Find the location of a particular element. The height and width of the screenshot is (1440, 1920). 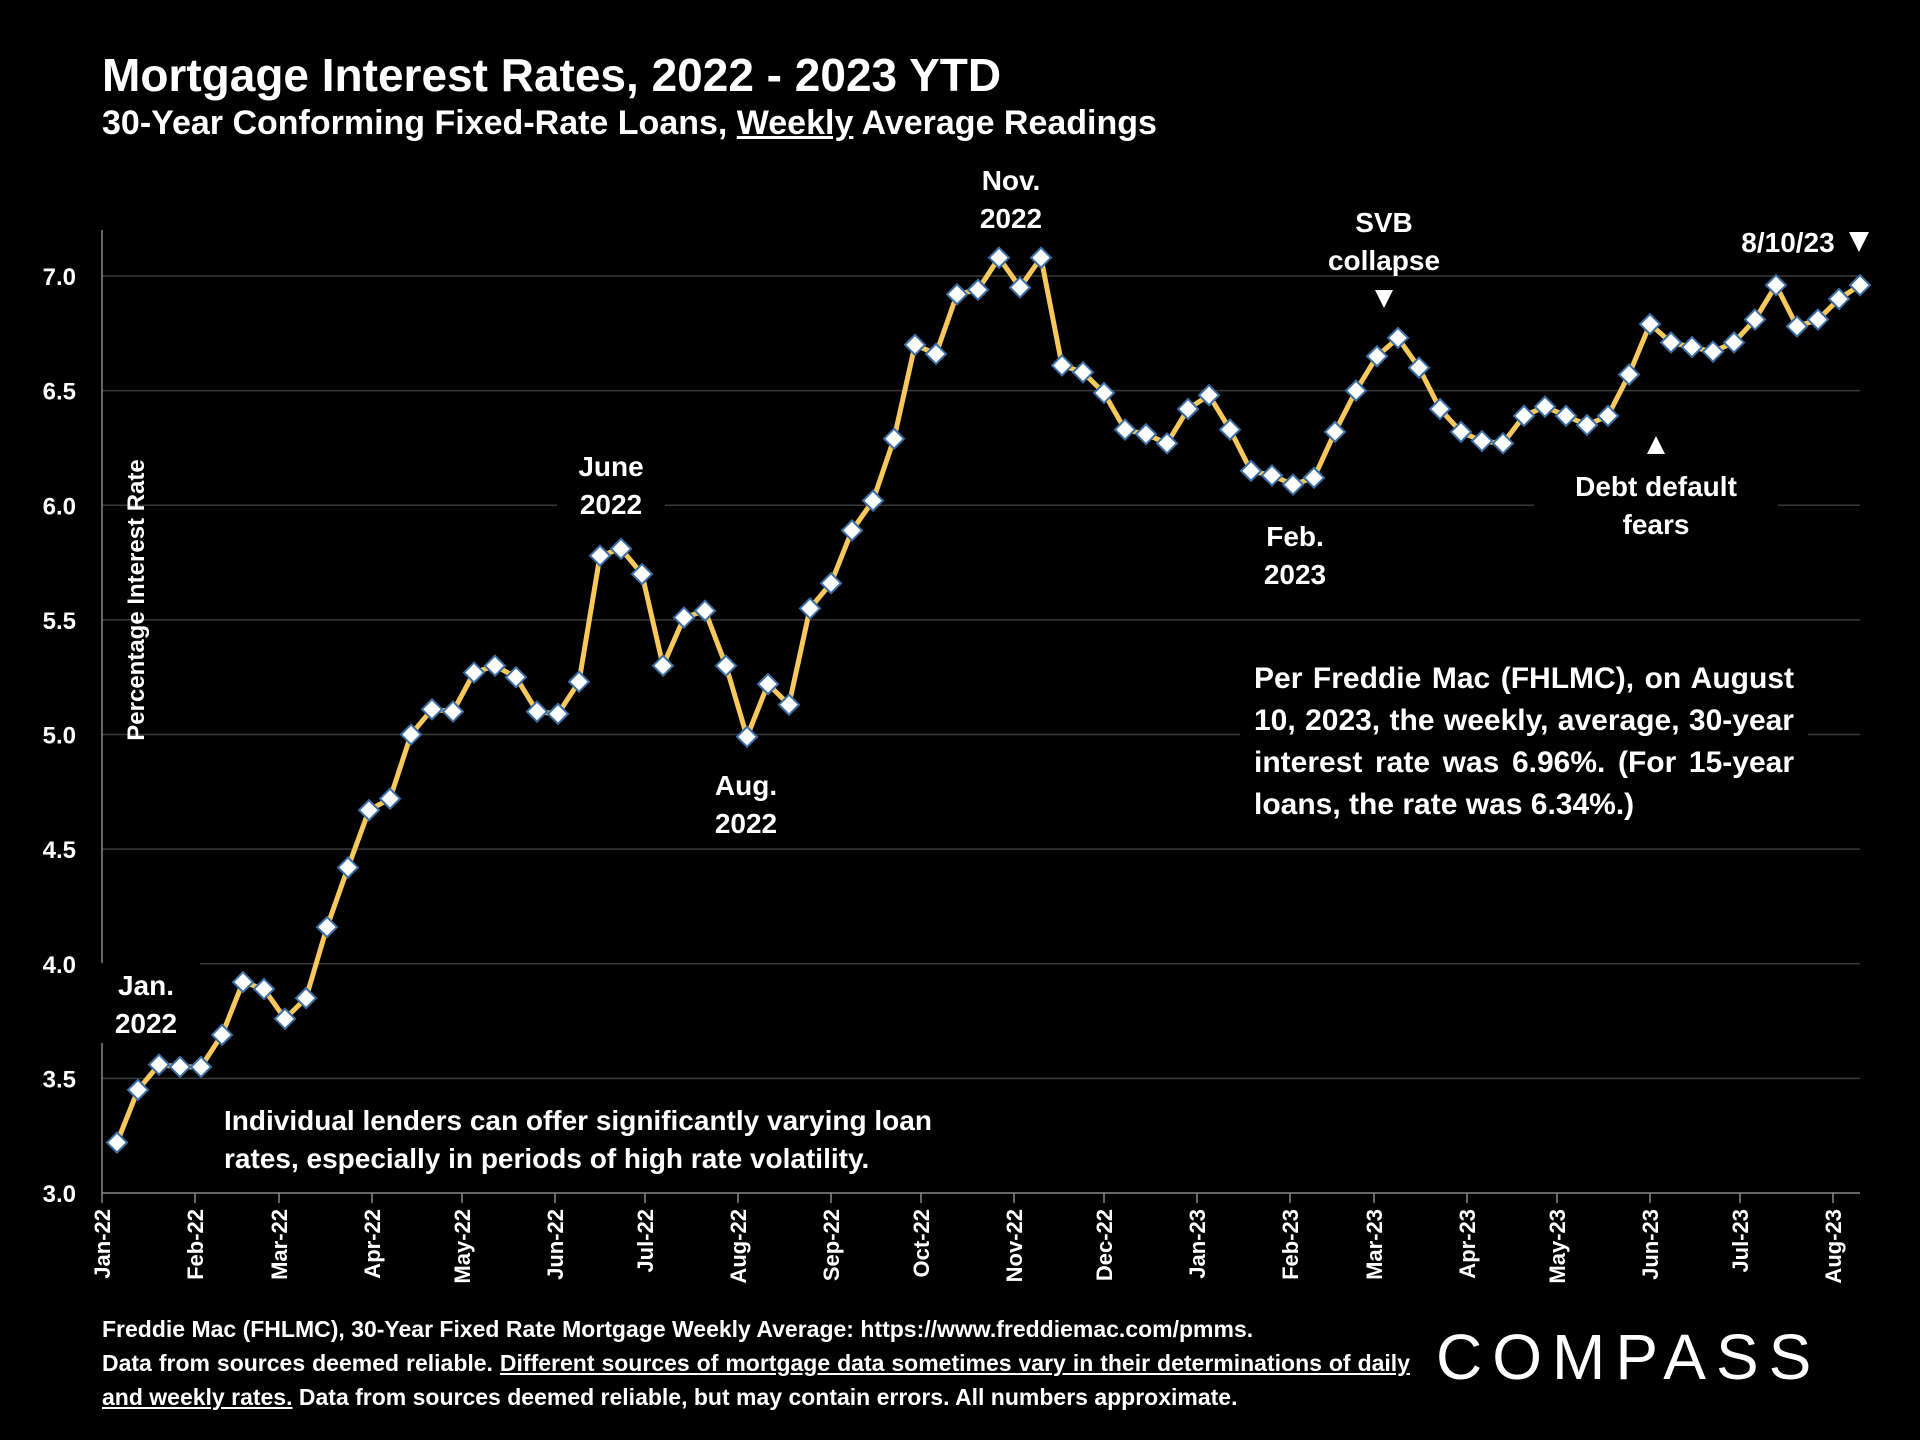

x-tick-label: Jan-22 is located at coordinates (102, 1244).